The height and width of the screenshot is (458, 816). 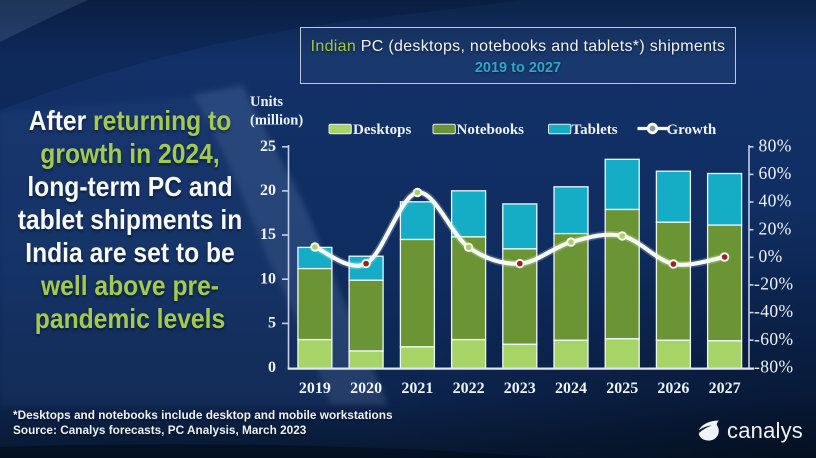 What do you see at coordinates (774, 339) in the screenshot?
I see `svg-text: -60%` at bounding box center [774, 339].